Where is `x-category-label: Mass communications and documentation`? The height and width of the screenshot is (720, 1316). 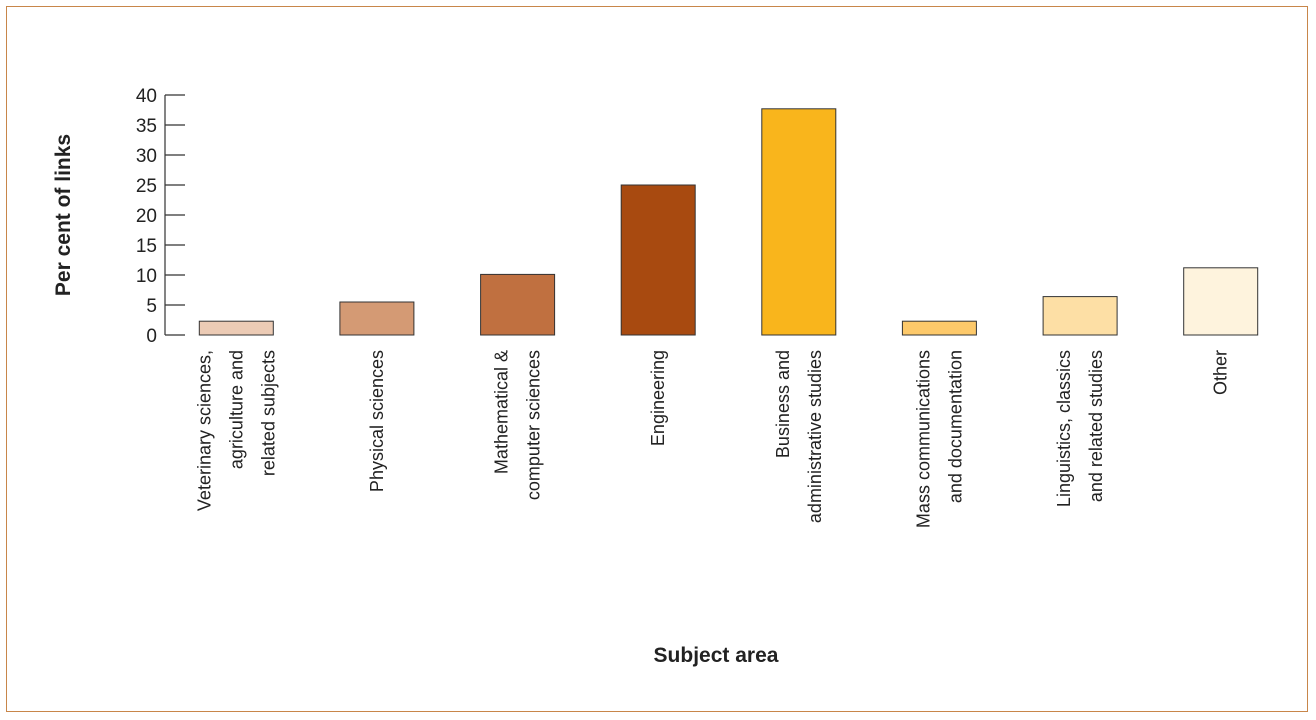 x-category-label: Mass communications and documentation is located at coordinates (939, 439).